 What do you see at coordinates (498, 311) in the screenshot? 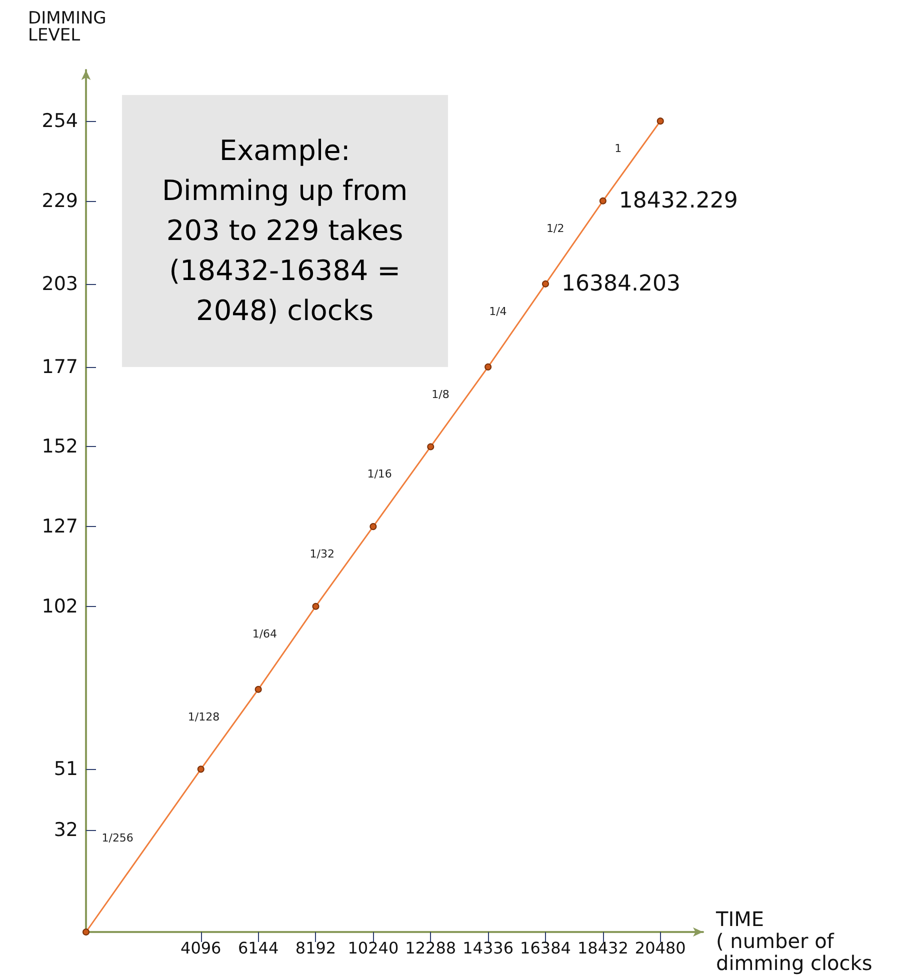
I see `annotation: 1/4` at bounding box center [498, 311].